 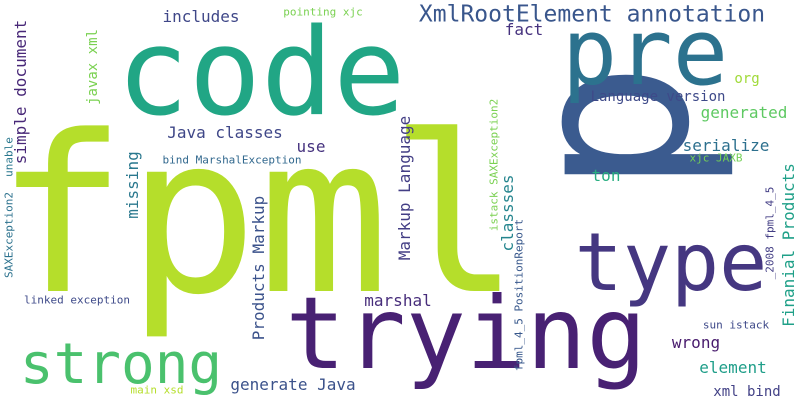 What do you see at coordinates (592, 14) in the screenshot?
I see `word-xmlrootelement-annotation: XmlRootElement annotation` at bounding box center [592, 14].